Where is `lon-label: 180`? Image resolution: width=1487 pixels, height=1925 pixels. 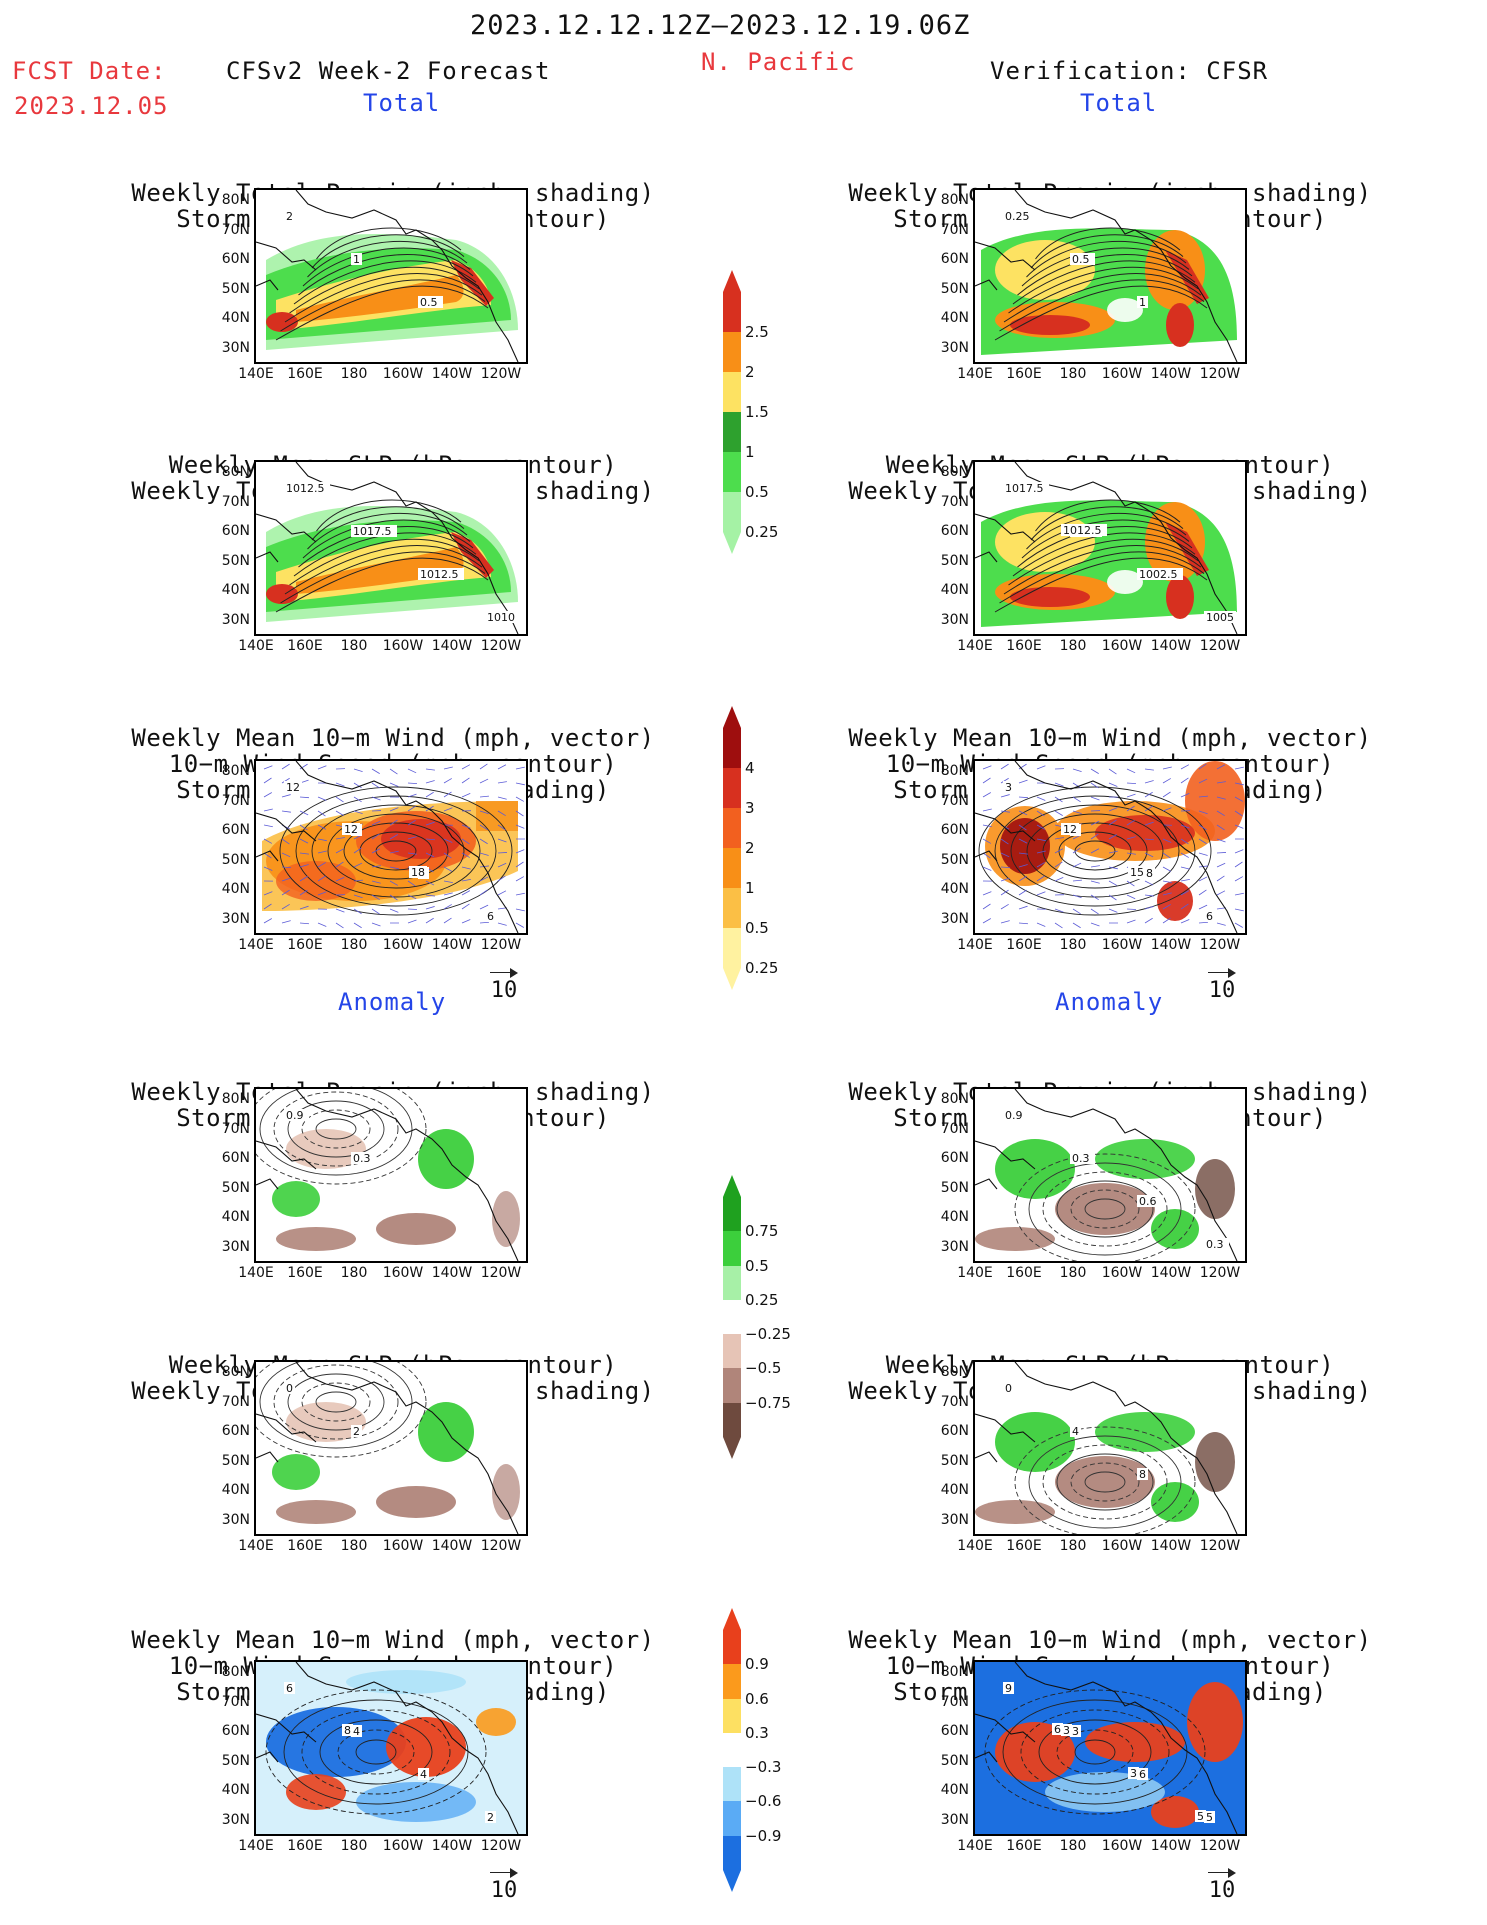
lon-label: 180 is located at coordinates (1073, 1273).